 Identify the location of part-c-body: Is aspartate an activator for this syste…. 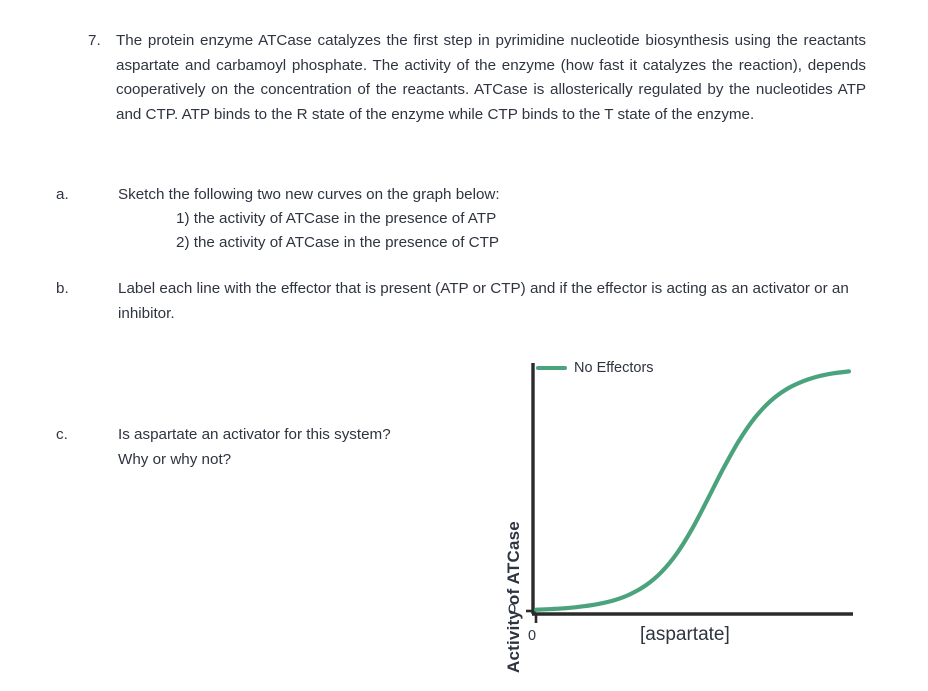
(317, 447).